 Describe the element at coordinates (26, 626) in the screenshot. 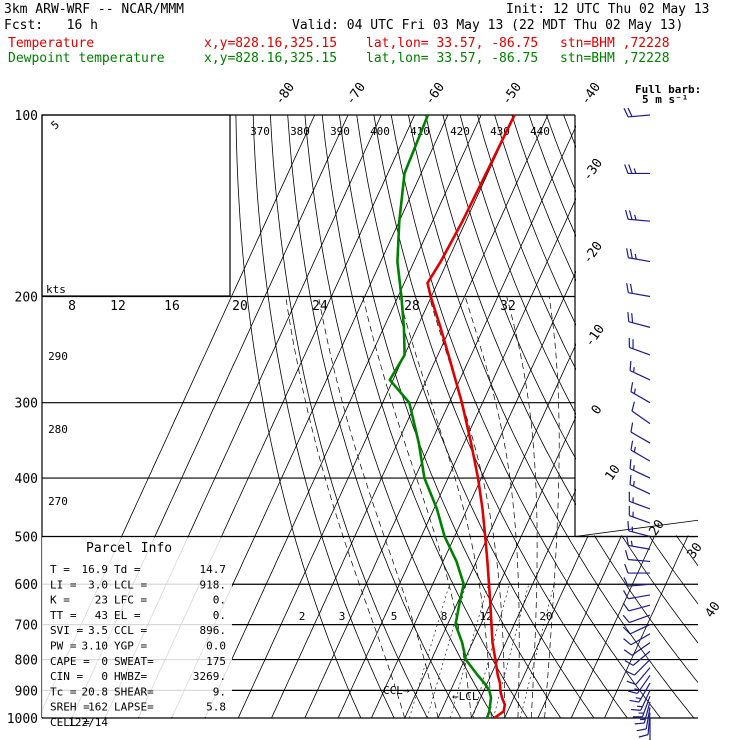

I see `pressure-label-700: 700` at that location.